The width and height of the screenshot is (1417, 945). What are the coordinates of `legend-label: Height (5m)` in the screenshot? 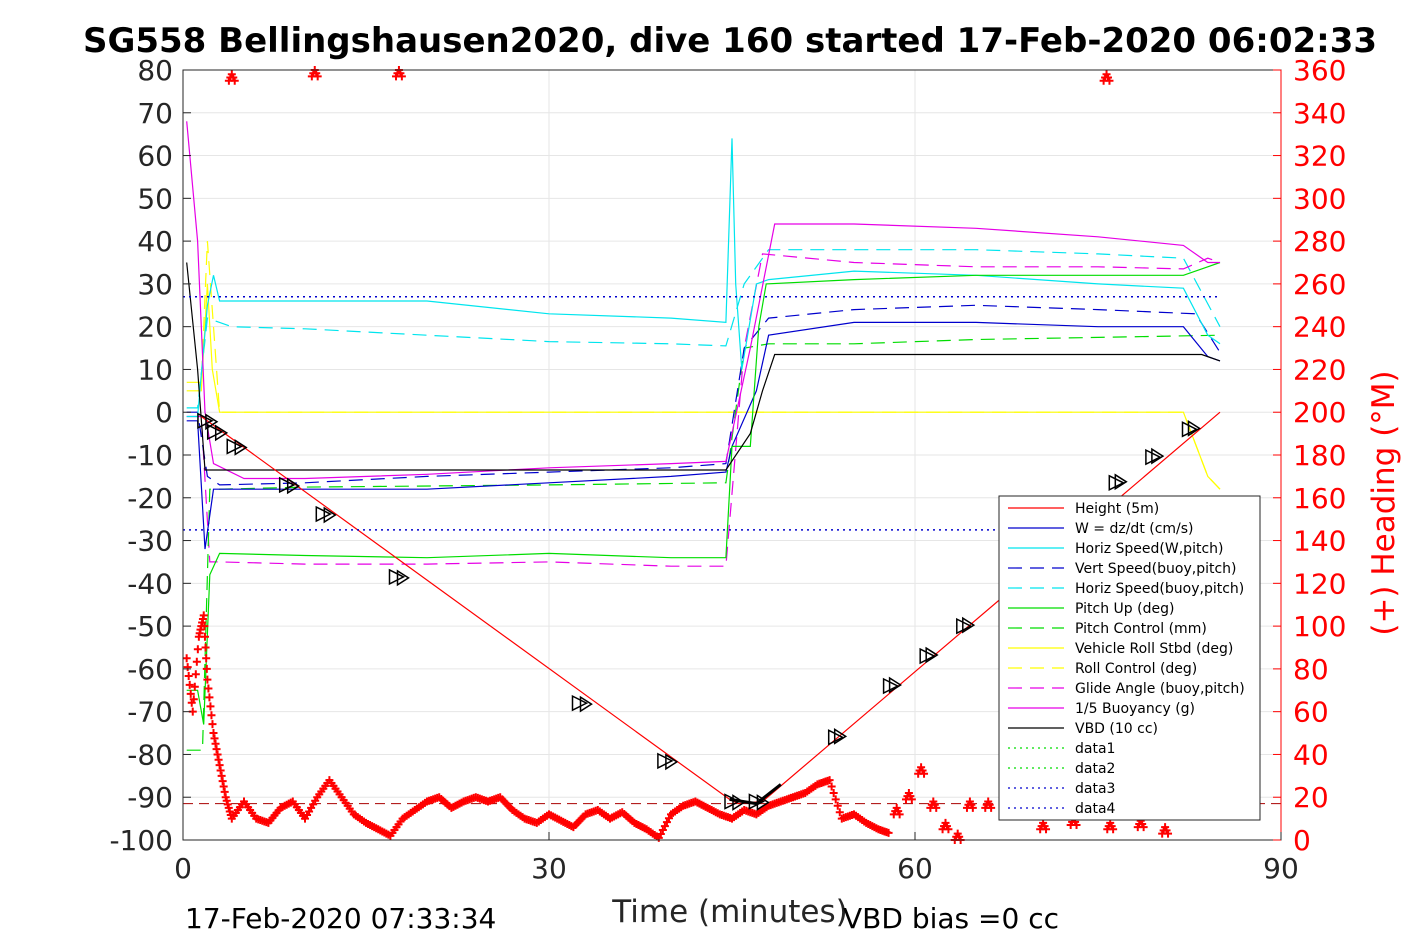 It's located at (1117, 509).